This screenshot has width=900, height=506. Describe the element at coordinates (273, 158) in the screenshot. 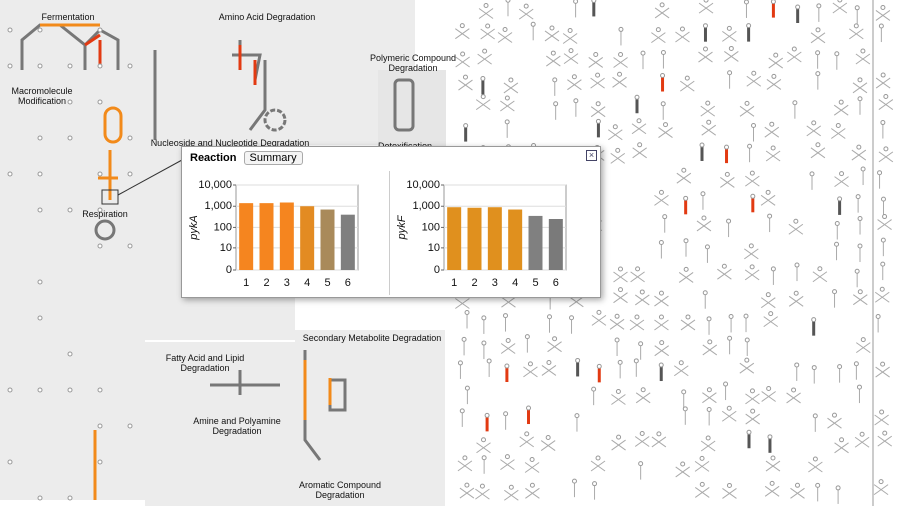

I see `tab: Summary` at that location.